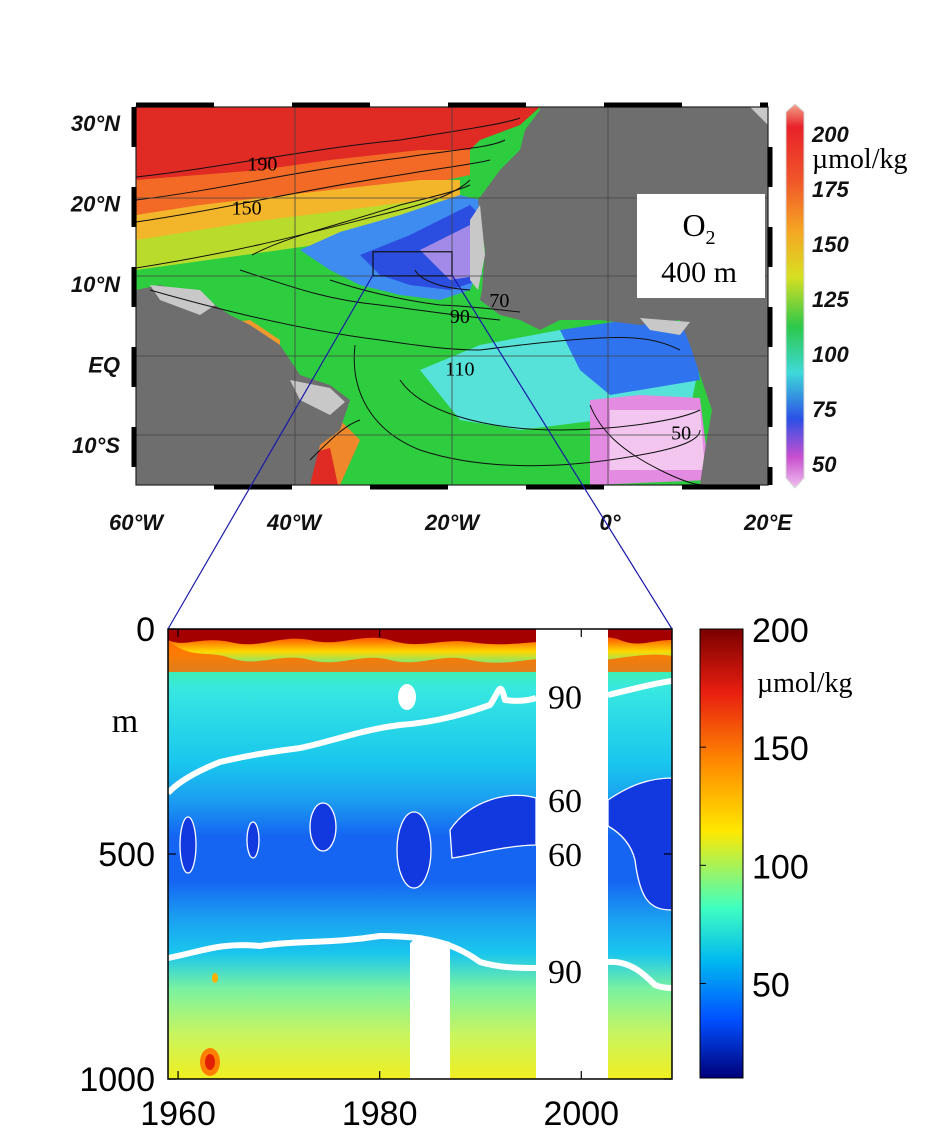  Describe the element at coordinates (711, 238) in the screenshot. I see `o2-subscript: 2` at that location.